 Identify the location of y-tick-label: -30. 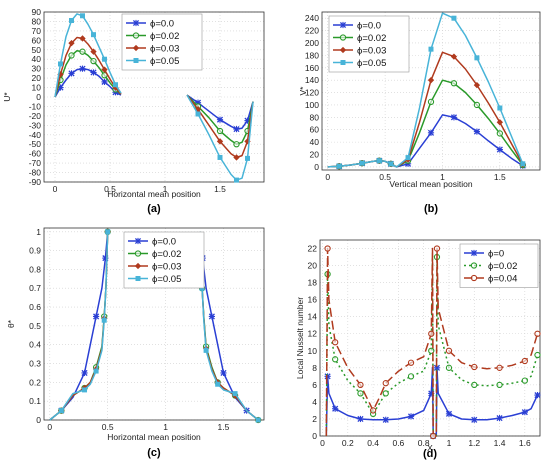
(35, 125).